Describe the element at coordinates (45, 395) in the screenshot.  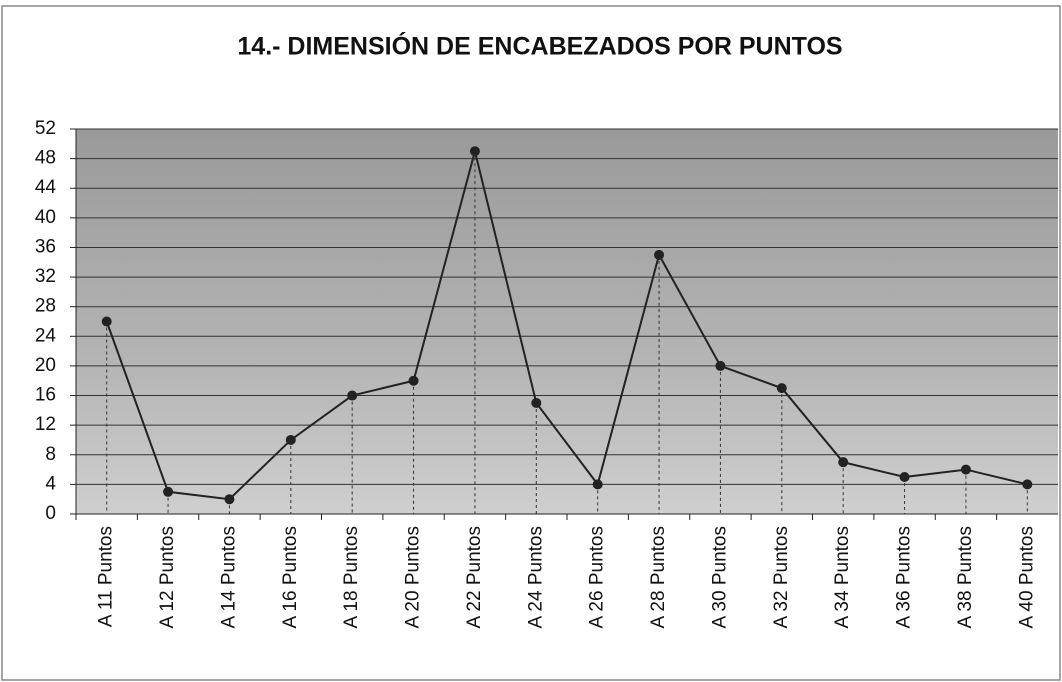
I see `y-tick-label: 16` at that location.